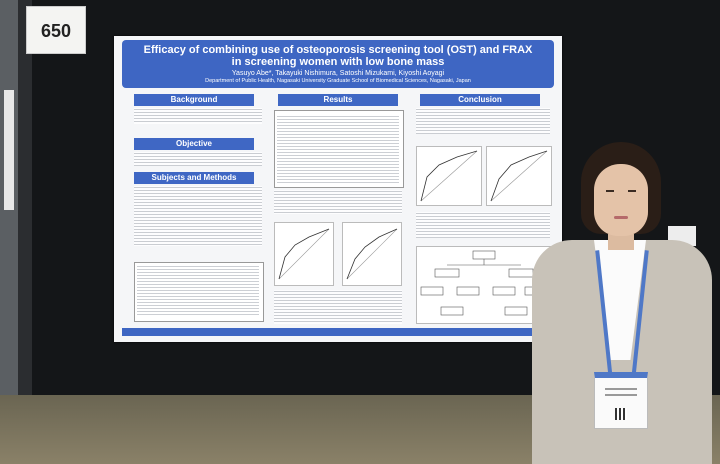 This screenshot has height=464, width=720. Describe the element at coordinates (621, 395) in the screenshot. I see `badge-affiliation-line` at that location.